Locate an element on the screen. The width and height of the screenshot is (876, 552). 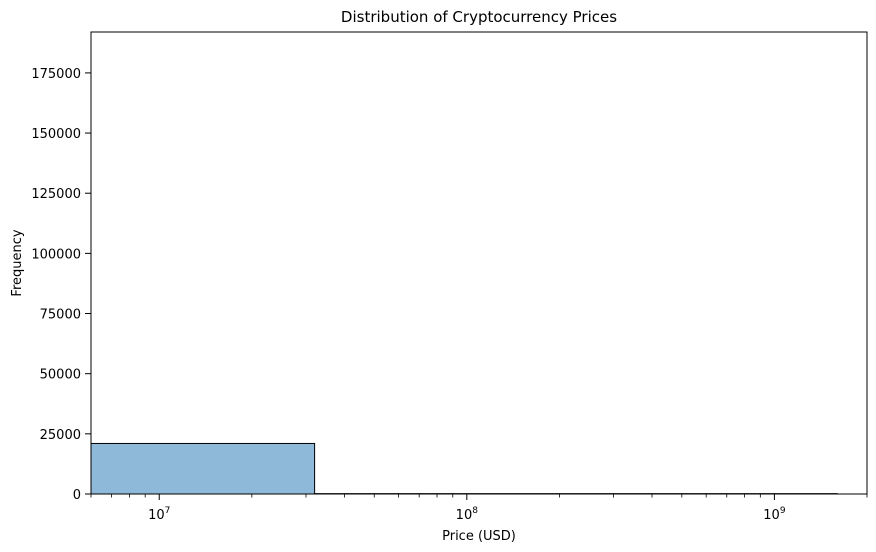
x-tick-label-2: 10⁹ is located at coordinates (774, 514).